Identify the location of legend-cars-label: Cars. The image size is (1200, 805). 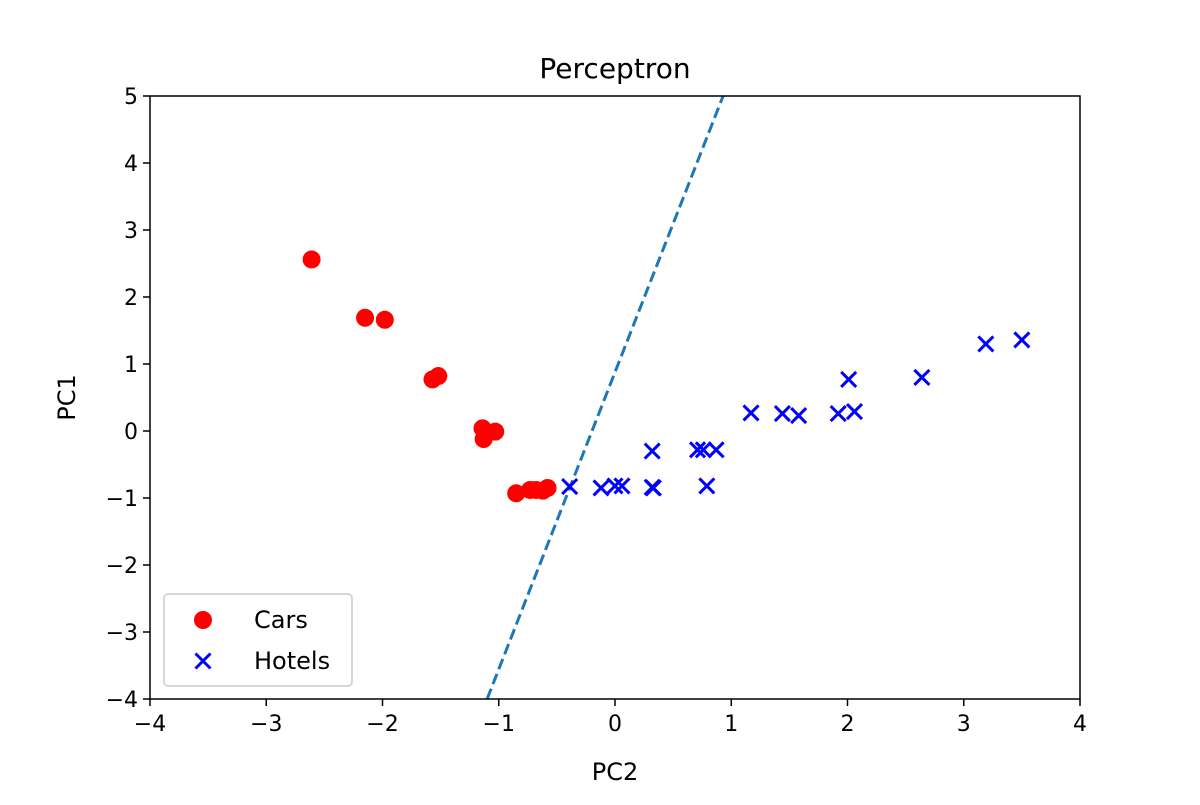
(281, 620).